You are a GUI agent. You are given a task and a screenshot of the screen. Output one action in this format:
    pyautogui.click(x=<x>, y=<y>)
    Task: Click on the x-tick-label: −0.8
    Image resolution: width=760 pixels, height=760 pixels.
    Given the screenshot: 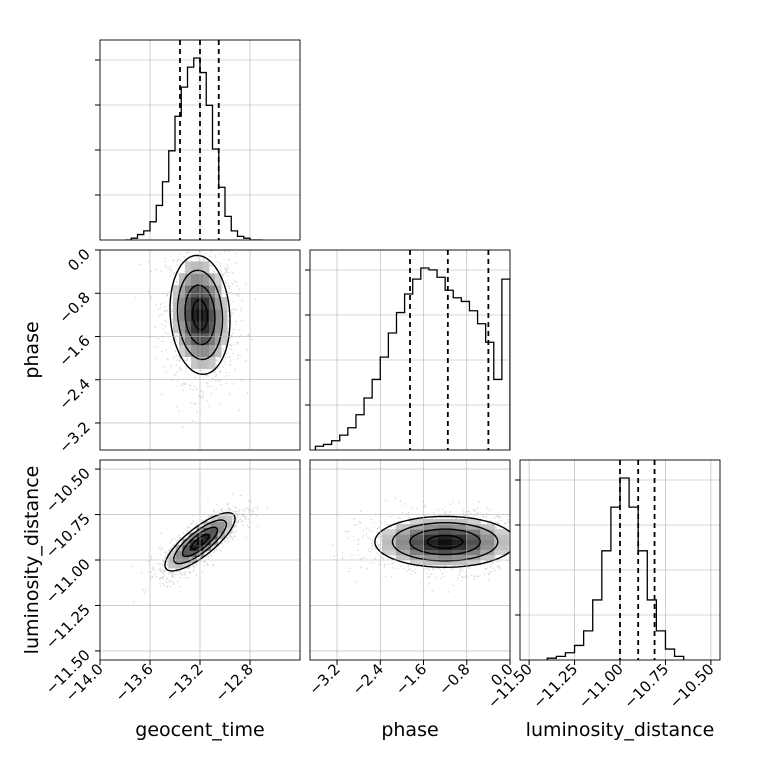 What is the action you would take?
    pyautogui.click(x=454, y=679)
    